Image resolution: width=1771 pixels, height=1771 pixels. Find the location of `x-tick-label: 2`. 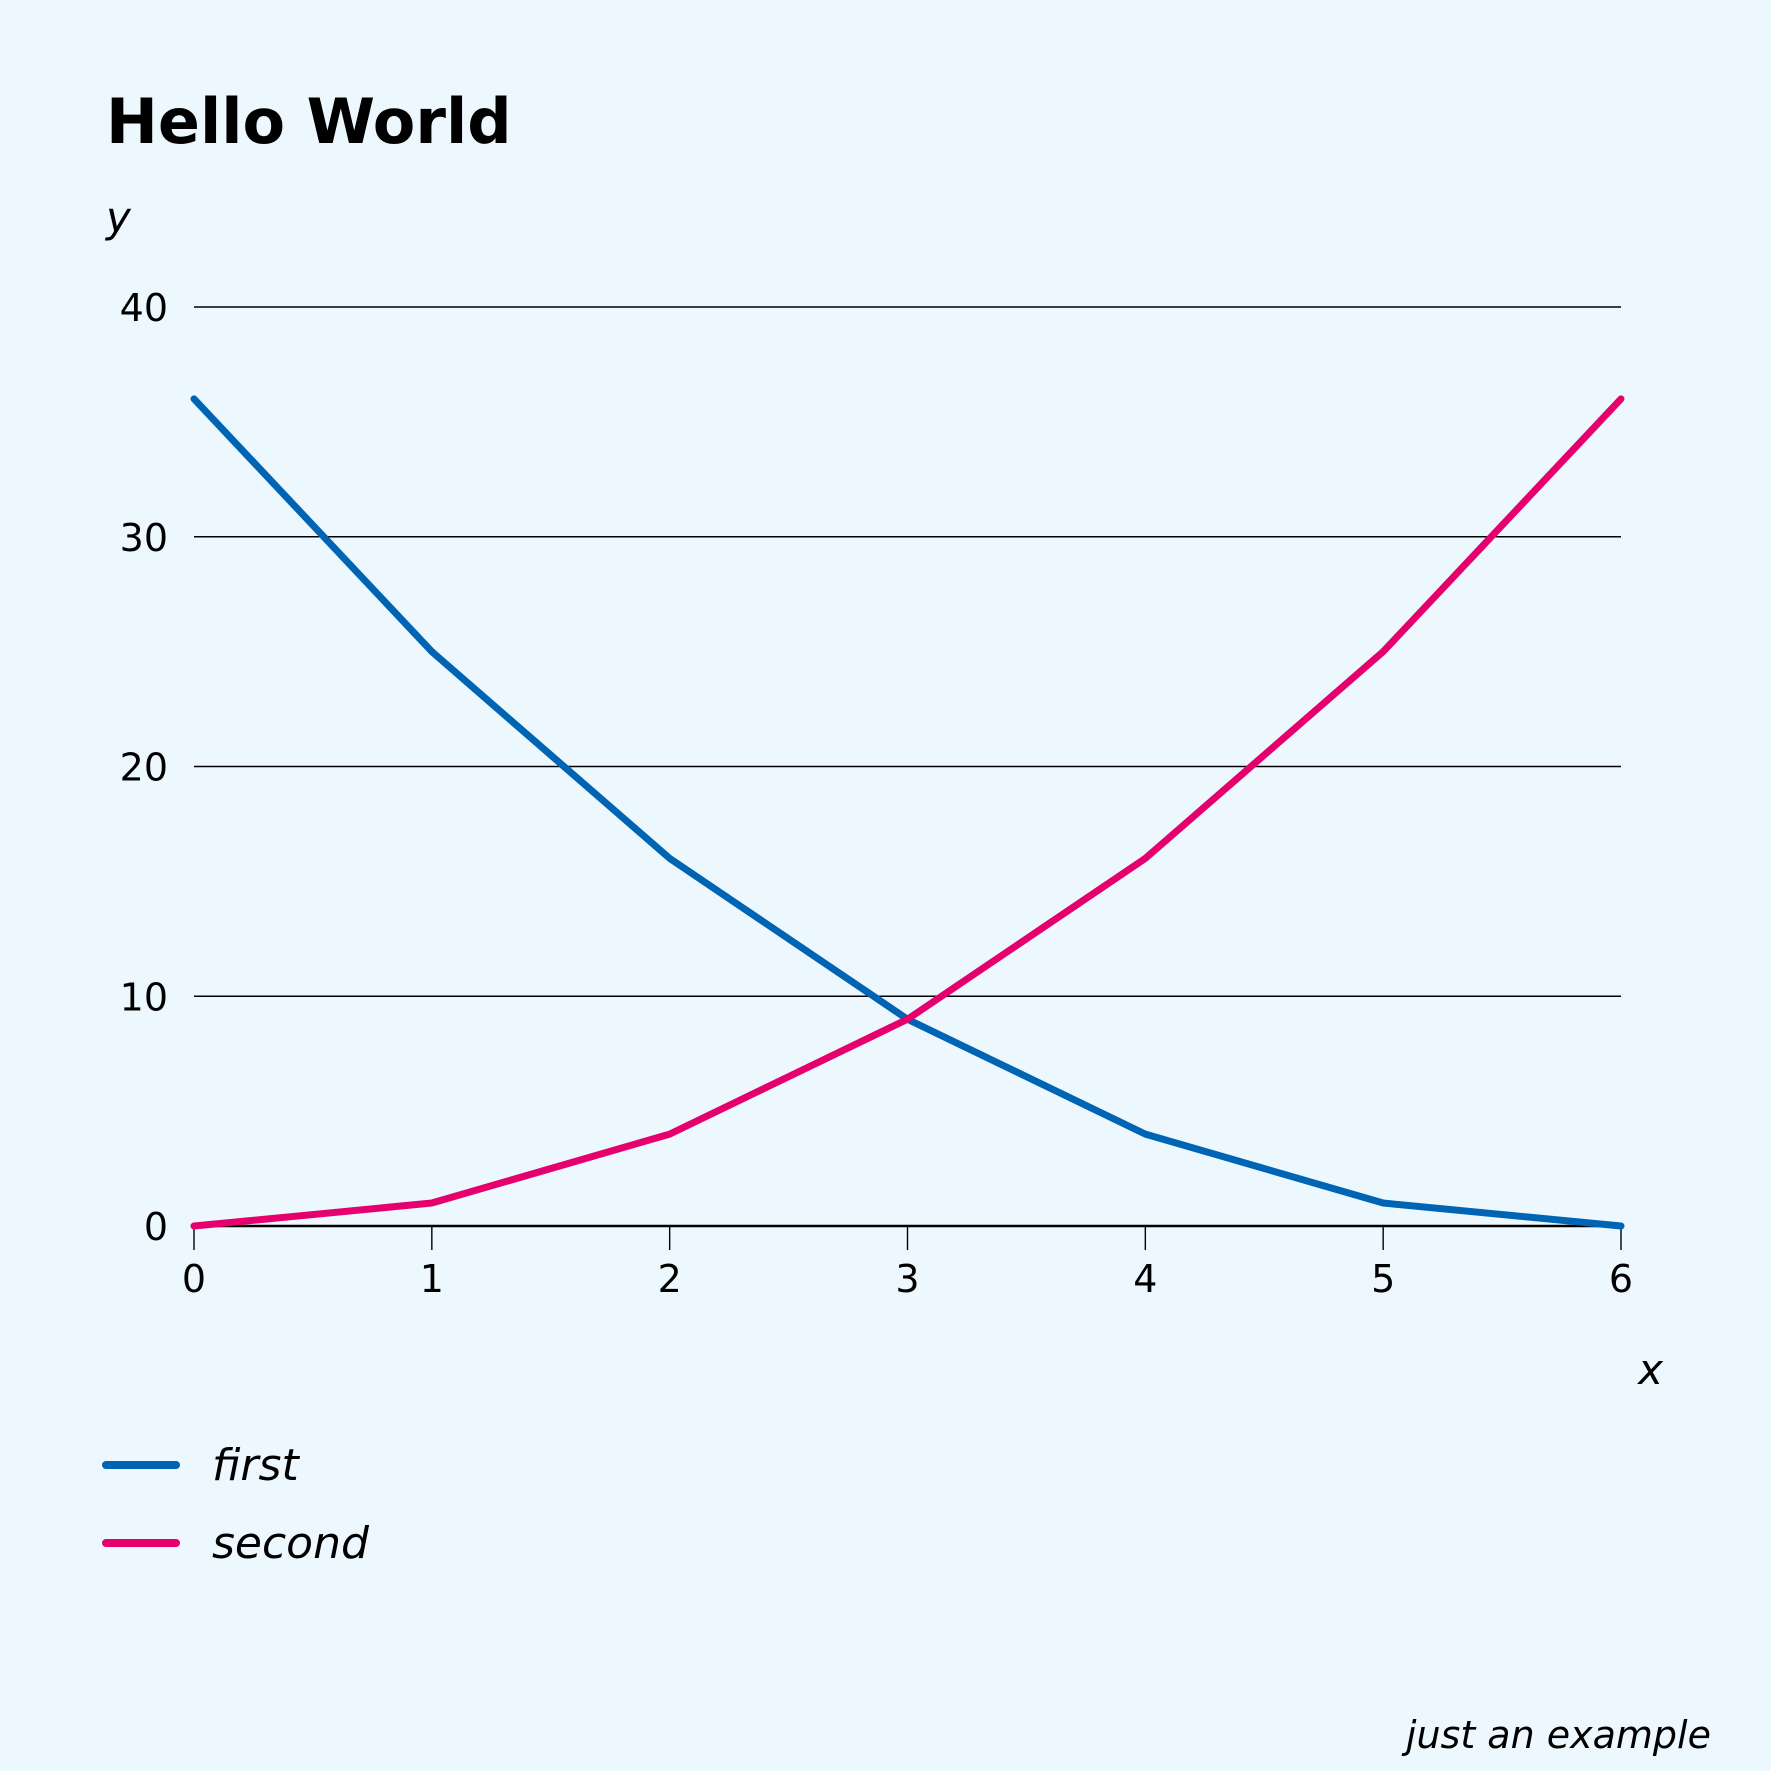

x-tick-label: 2 is located at coordinates (670, 1279).